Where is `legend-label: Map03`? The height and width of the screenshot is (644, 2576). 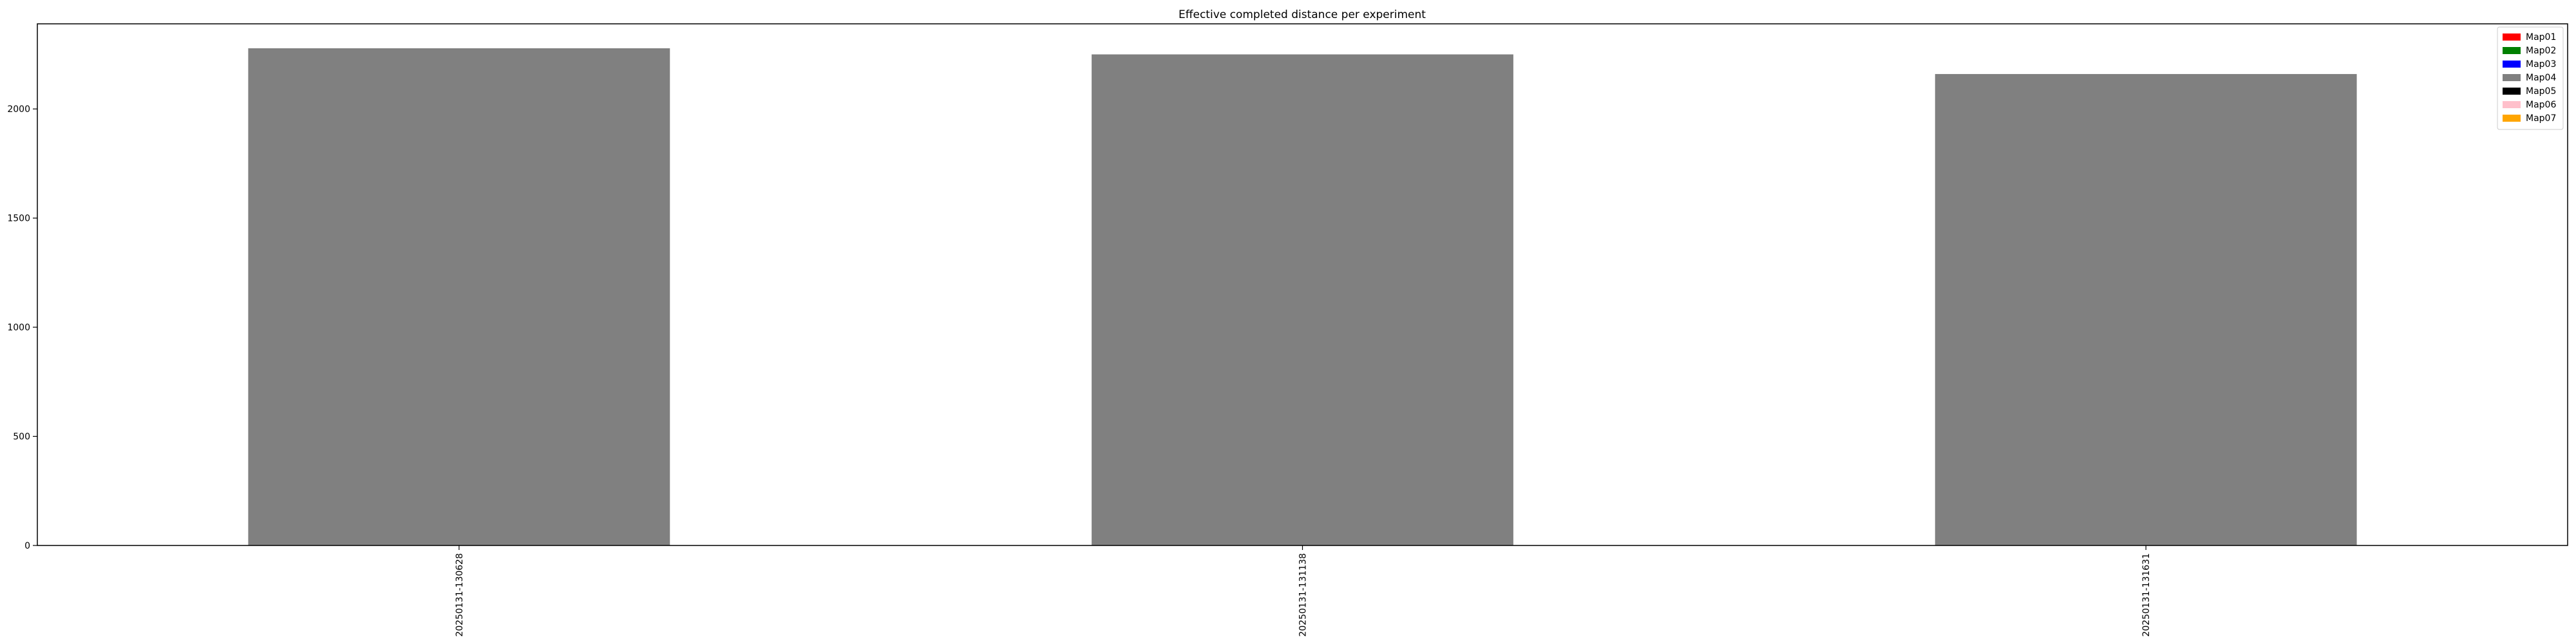
legend-label: Map03 is located at coordinates (2541, 64).